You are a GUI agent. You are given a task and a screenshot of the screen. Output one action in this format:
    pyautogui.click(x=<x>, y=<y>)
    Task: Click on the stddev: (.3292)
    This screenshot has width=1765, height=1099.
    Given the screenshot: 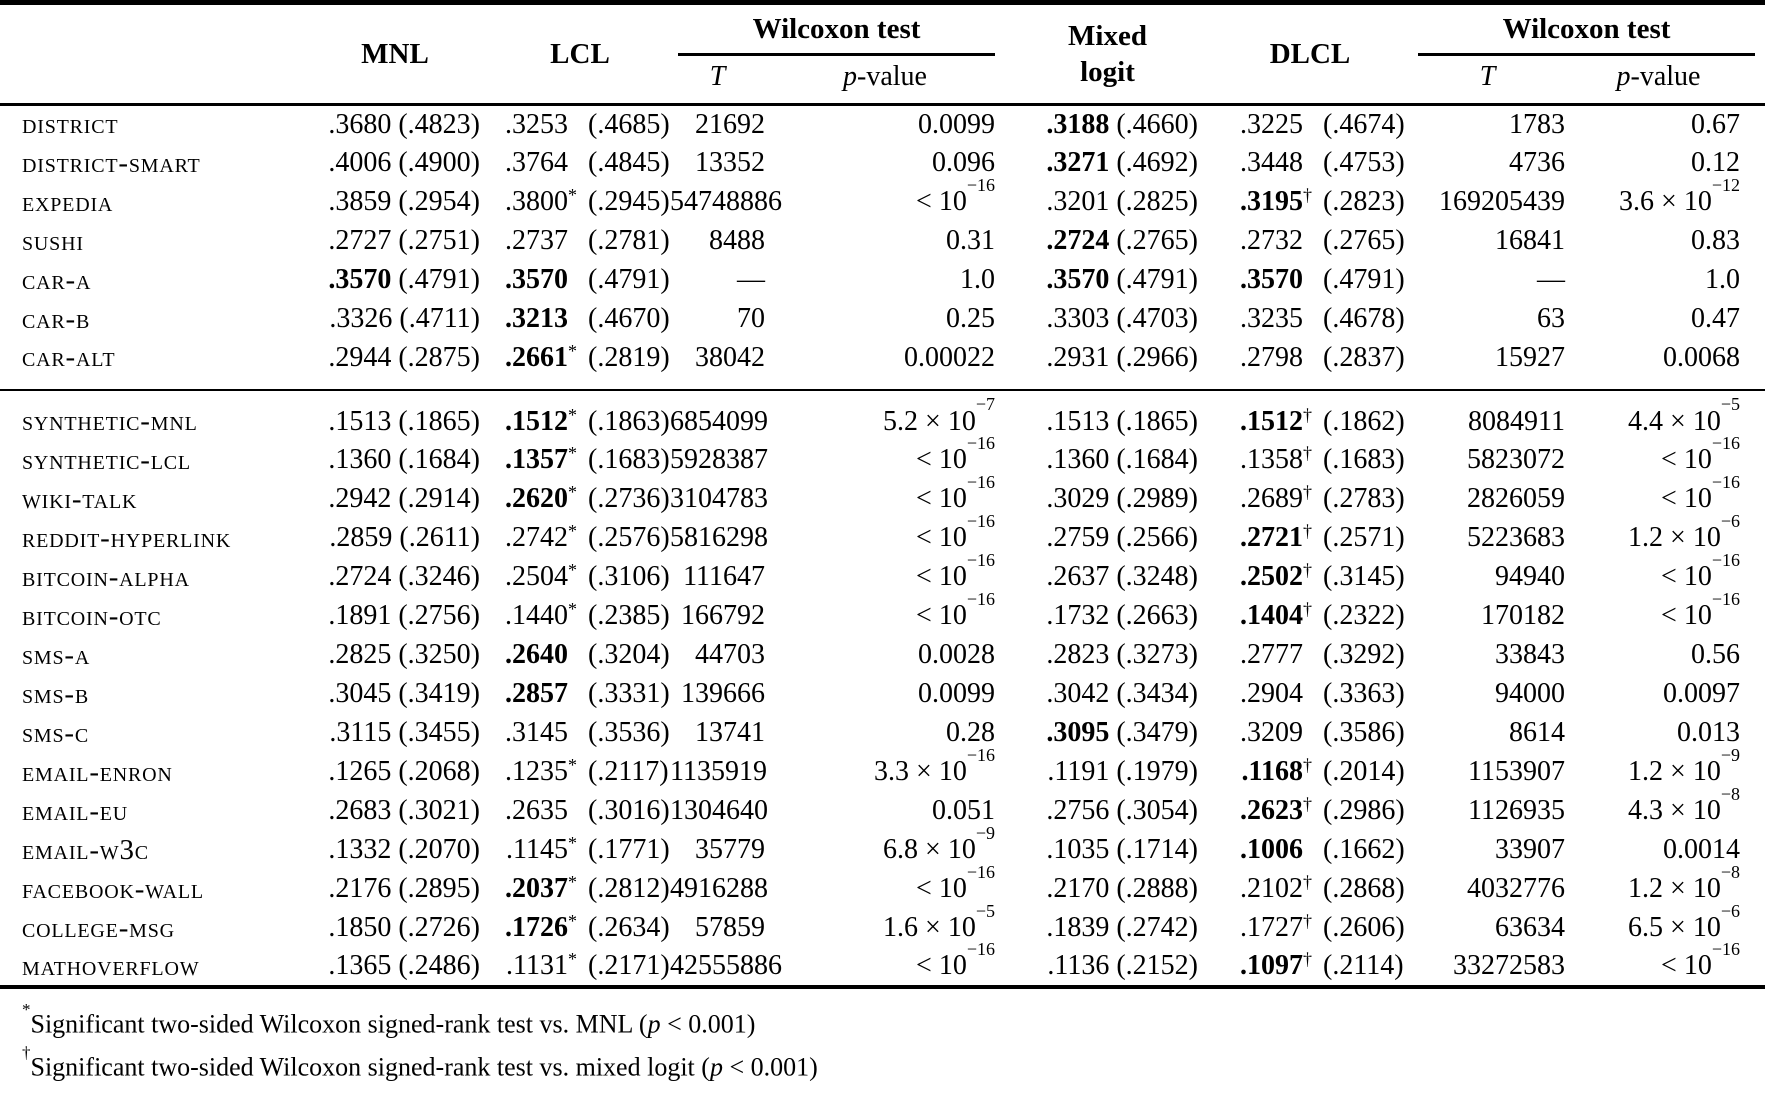 What is the action you would take?
    pyautogui.click(x=1364, y=654)
    